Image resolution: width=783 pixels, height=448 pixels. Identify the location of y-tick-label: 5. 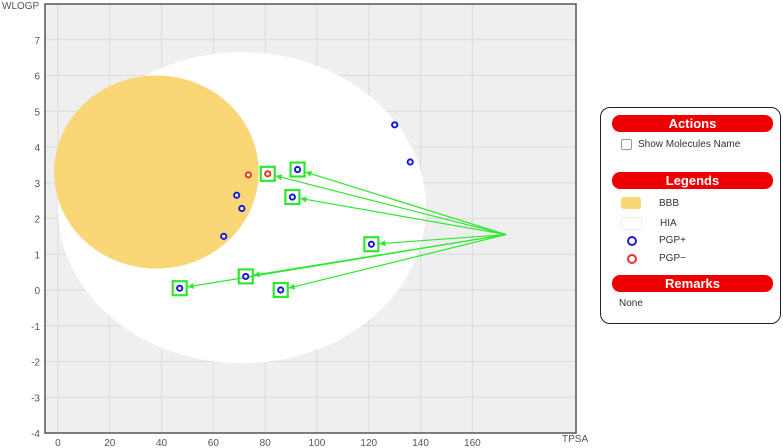
(37, 112).